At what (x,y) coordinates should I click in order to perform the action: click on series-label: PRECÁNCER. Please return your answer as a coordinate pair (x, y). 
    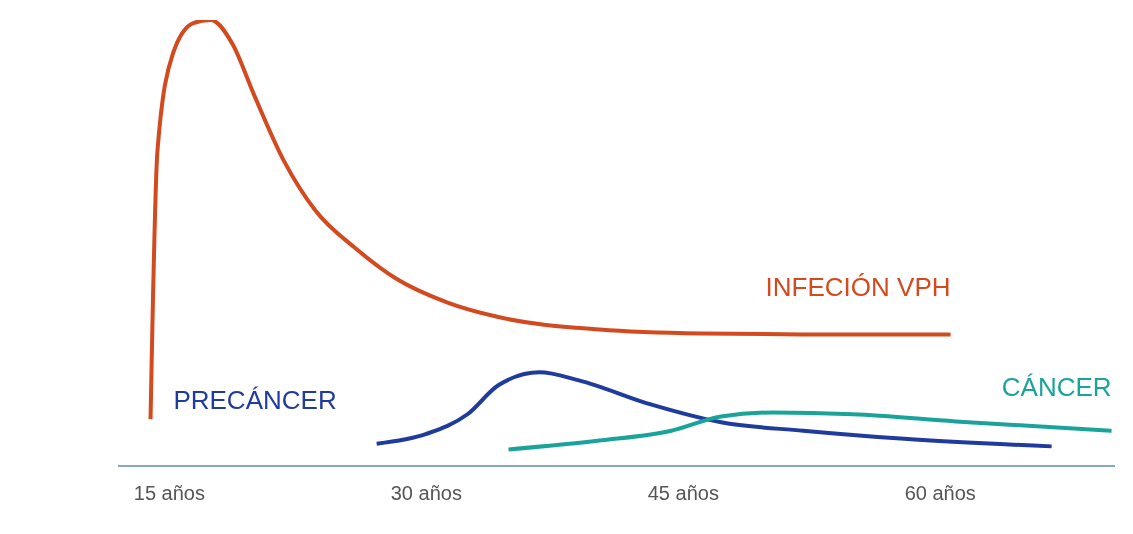
    Looking at the image, I should click on (255, 399).